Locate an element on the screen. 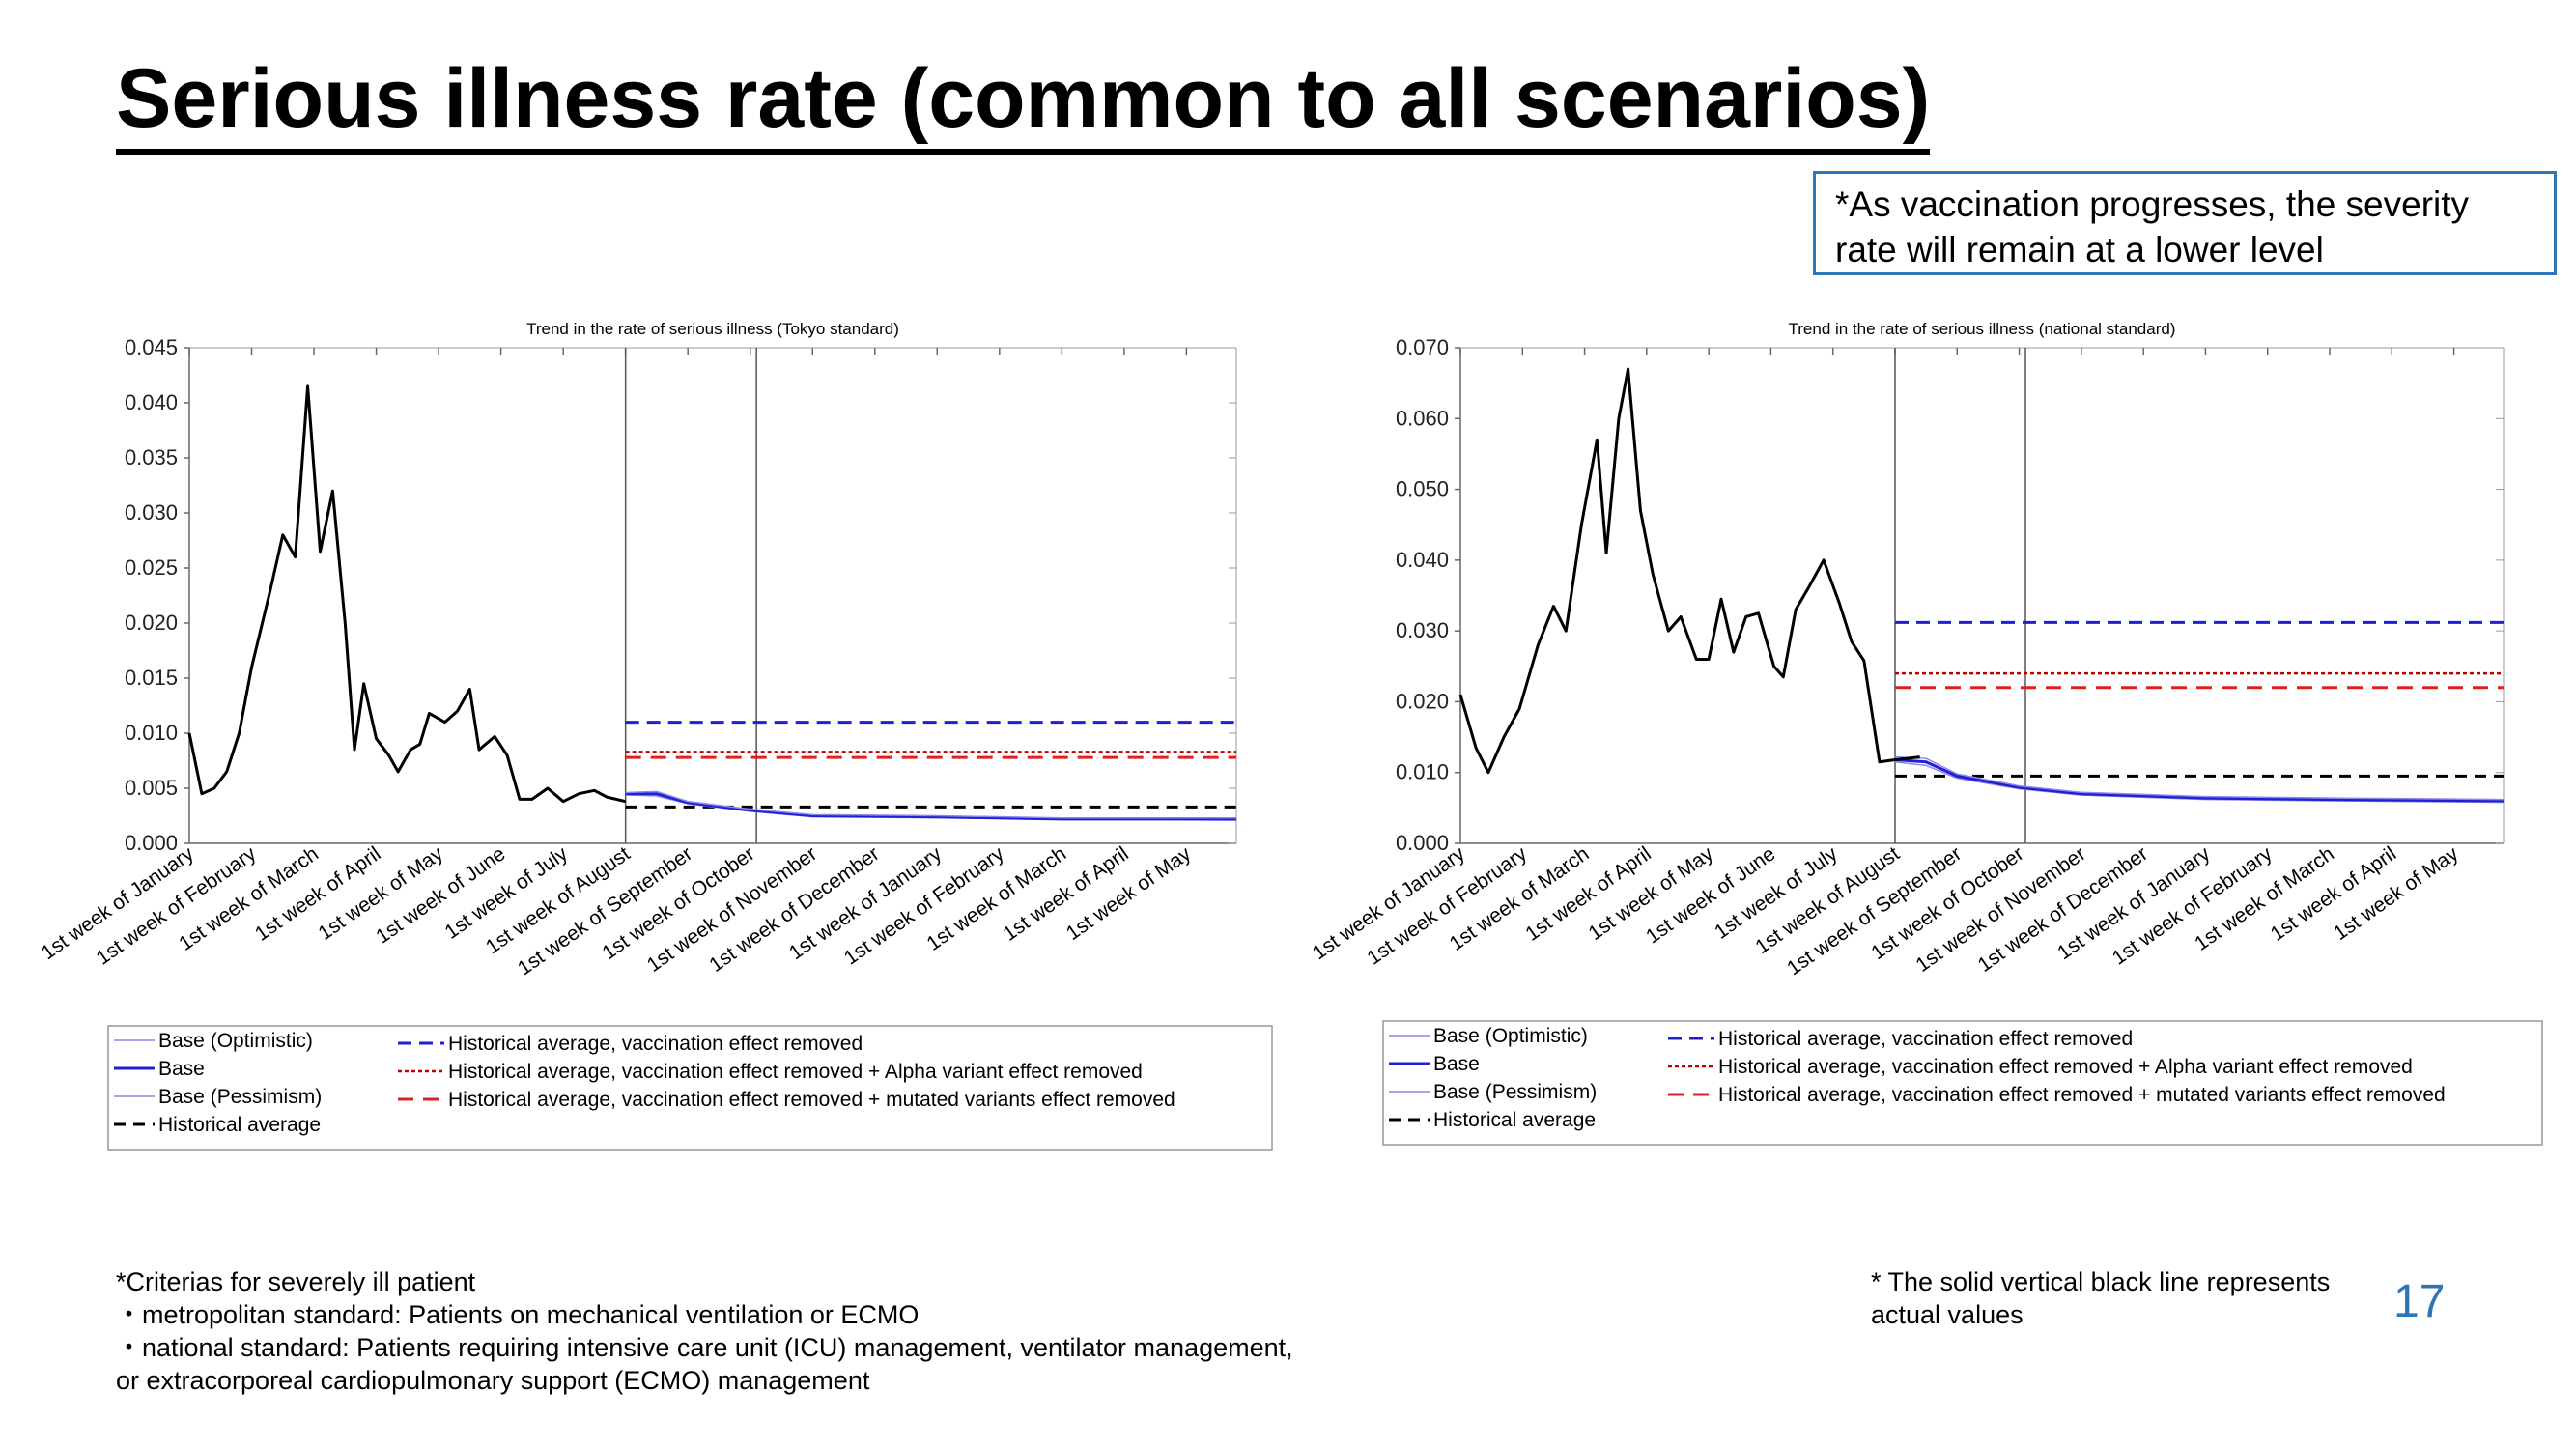  c0-y-tick-label: 0.030 is located at coordinates (151, 512).